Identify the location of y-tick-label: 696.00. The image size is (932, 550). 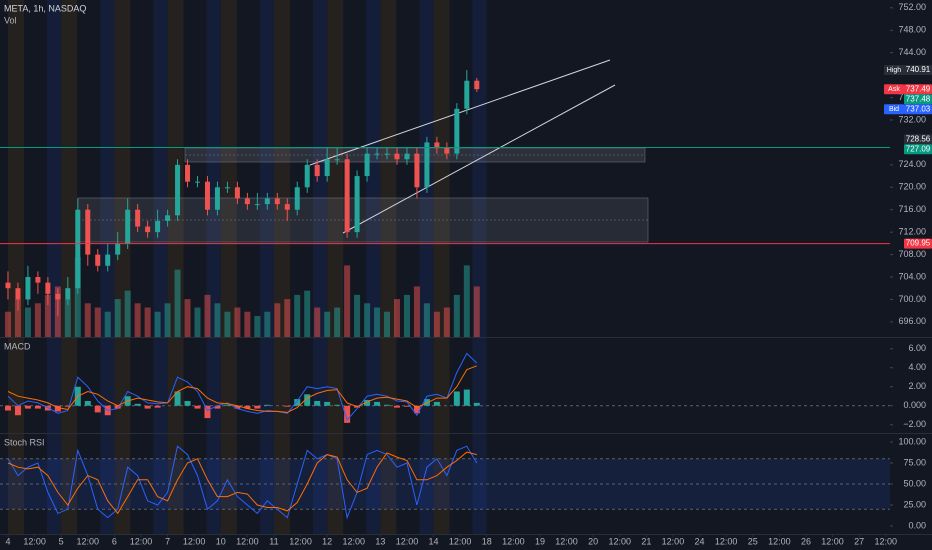
(912, 321).